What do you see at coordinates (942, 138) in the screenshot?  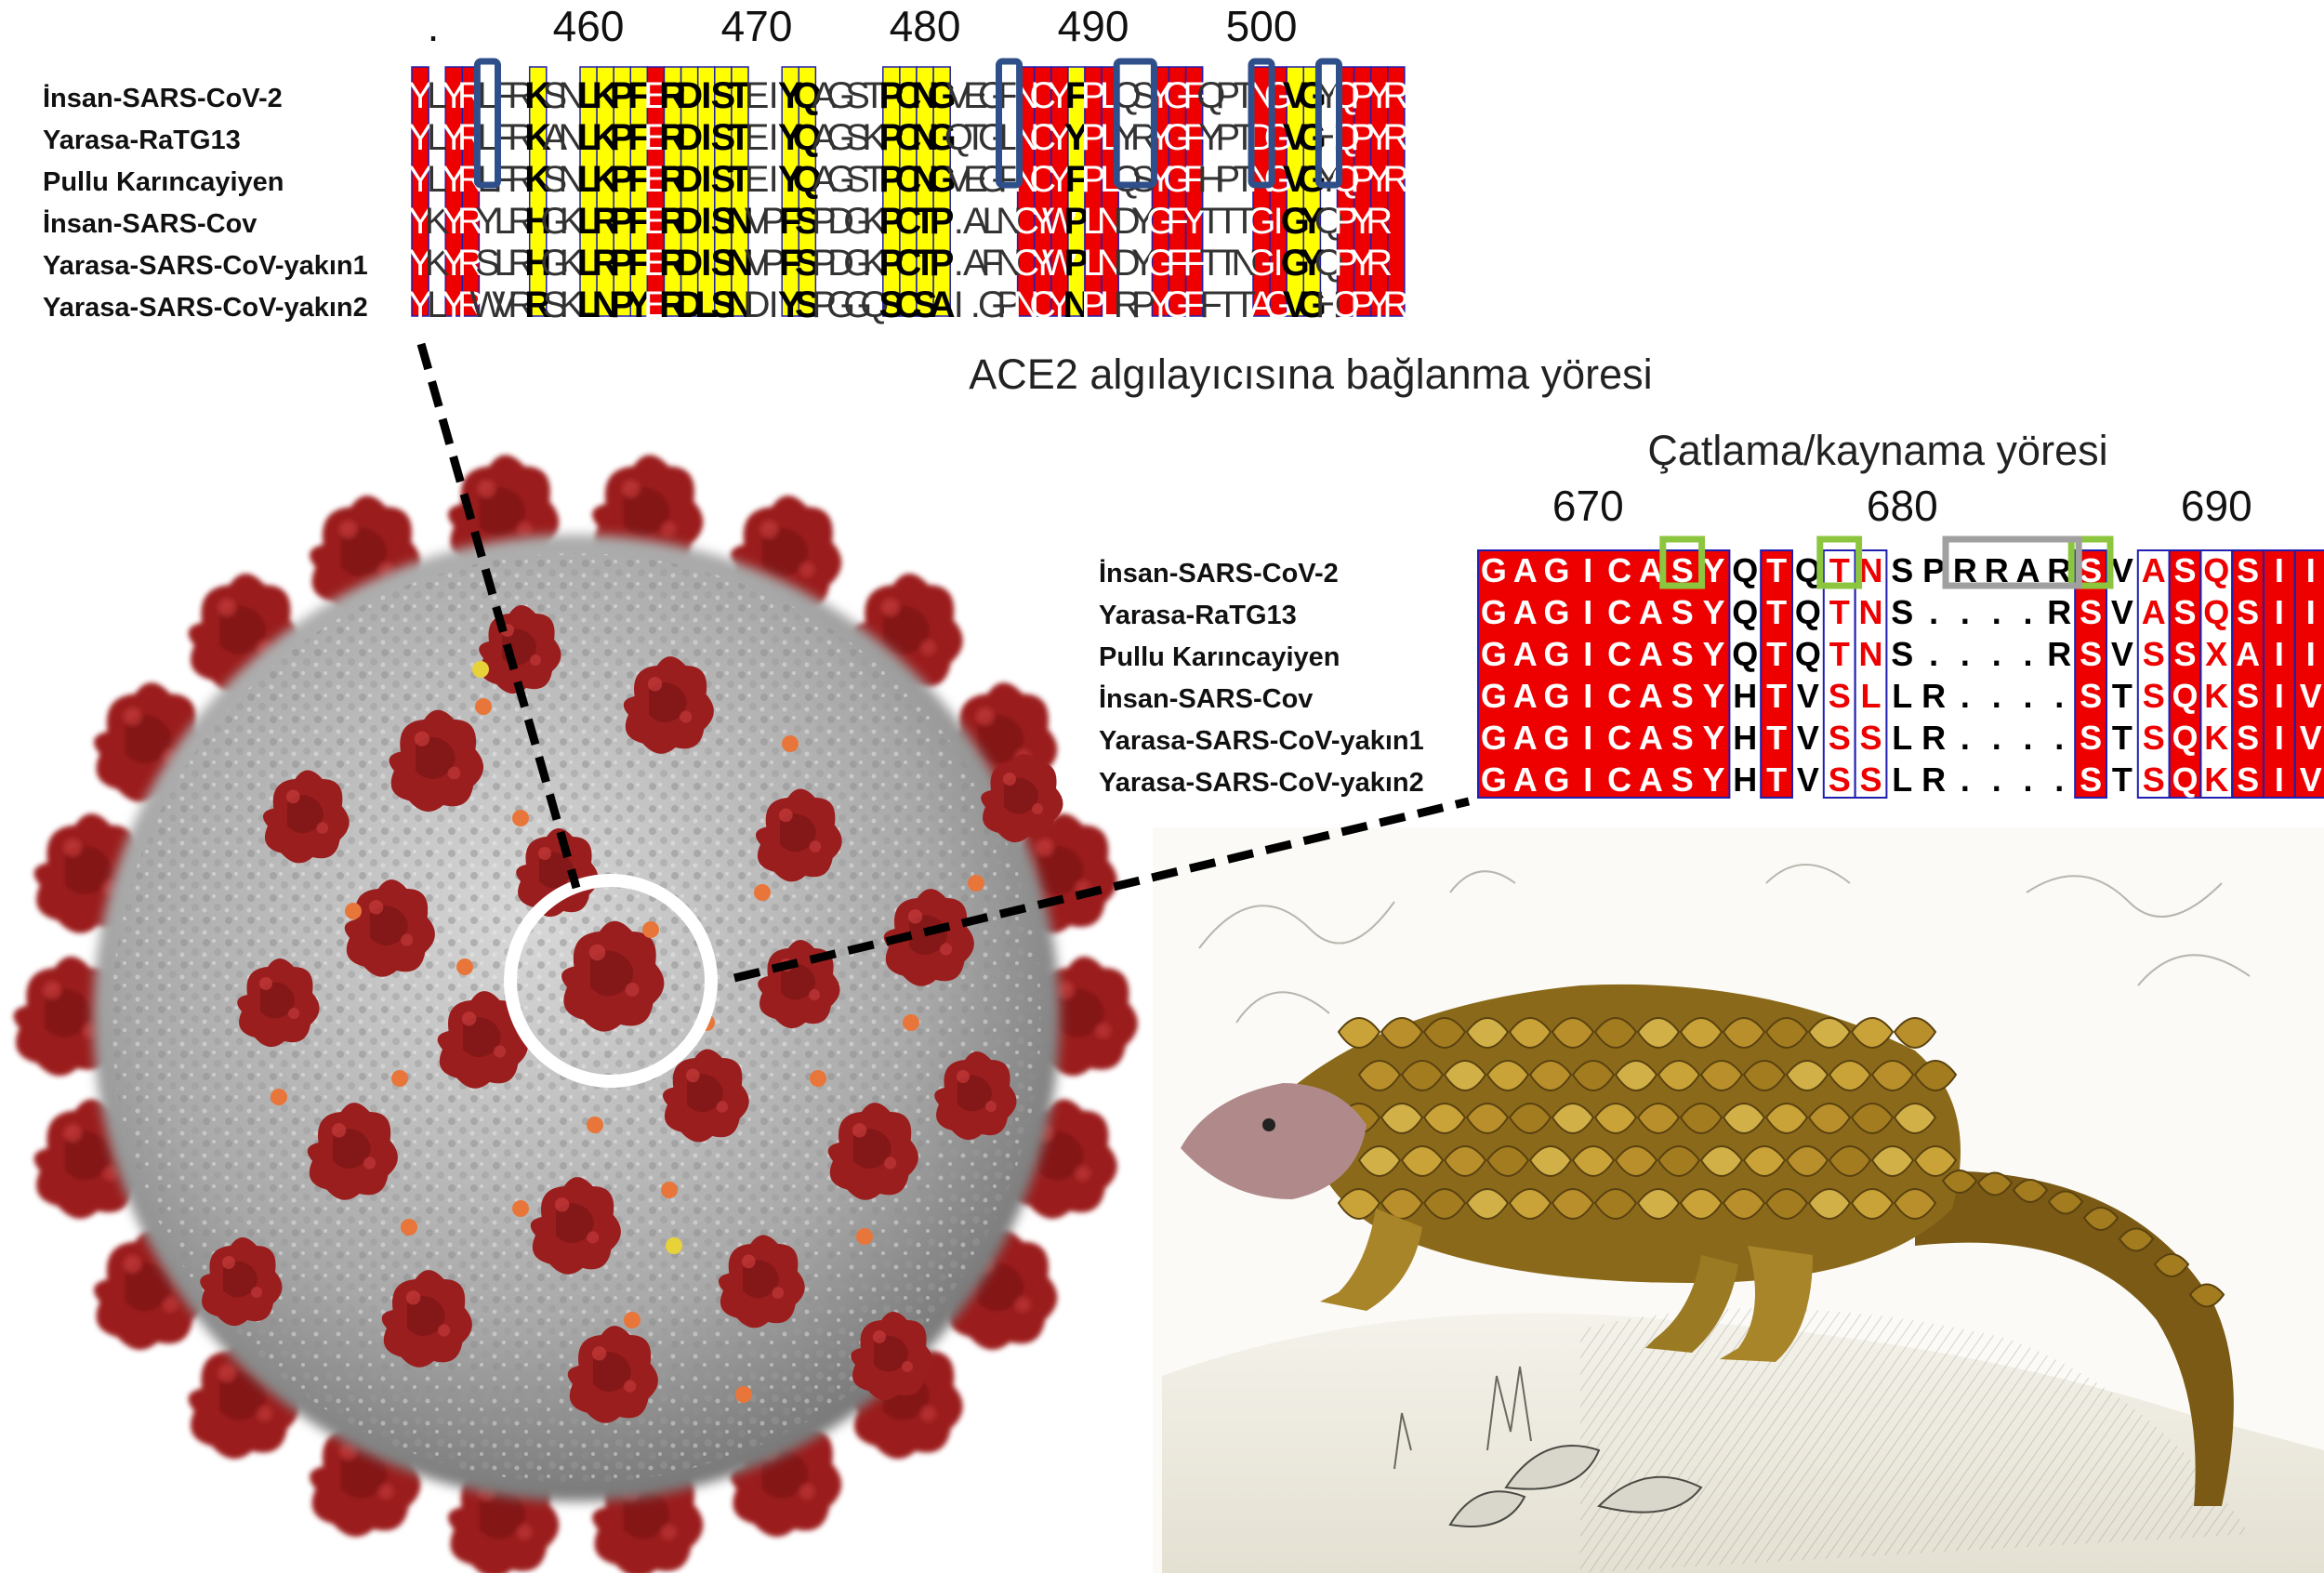 I see `top-residue: G` at bounding box center [942, 138].